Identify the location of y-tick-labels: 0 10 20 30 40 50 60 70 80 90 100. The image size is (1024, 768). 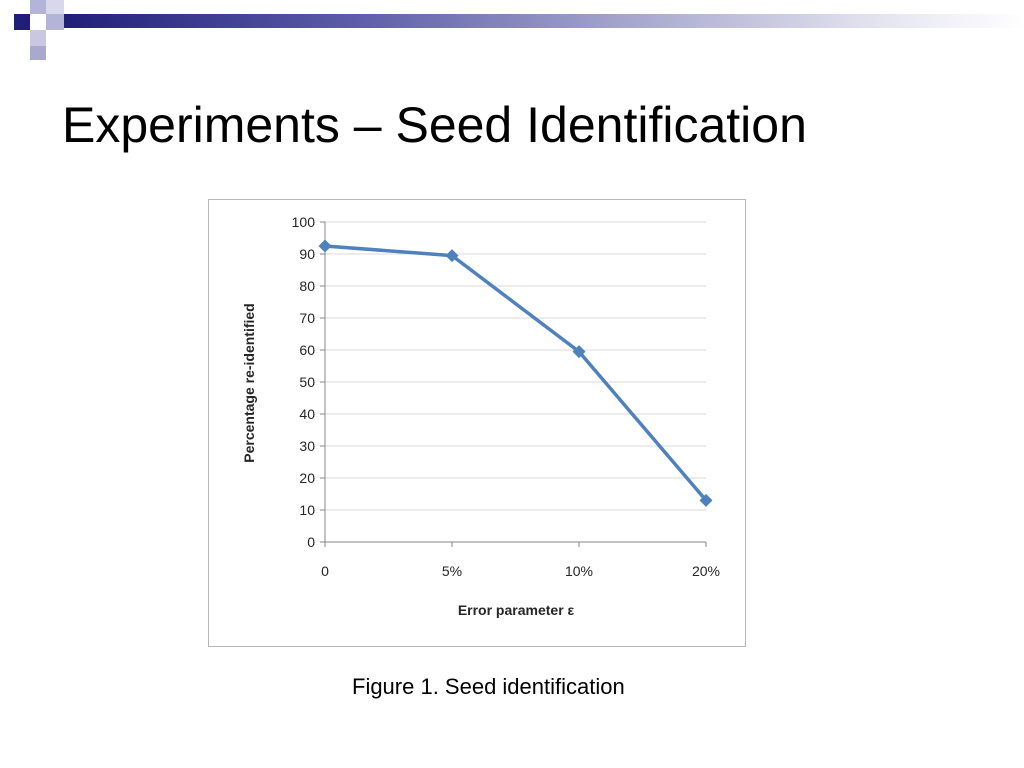
(304, 382).